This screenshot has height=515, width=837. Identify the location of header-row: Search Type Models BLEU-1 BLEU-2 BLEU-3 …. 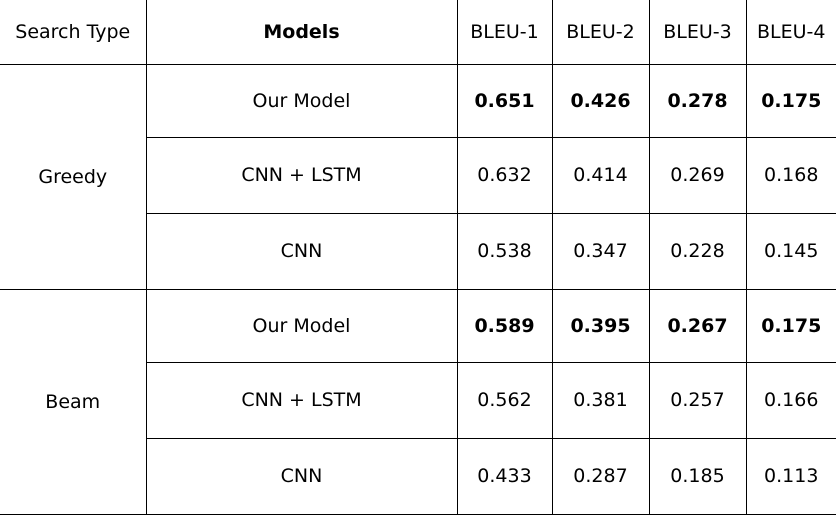
(418, 32).